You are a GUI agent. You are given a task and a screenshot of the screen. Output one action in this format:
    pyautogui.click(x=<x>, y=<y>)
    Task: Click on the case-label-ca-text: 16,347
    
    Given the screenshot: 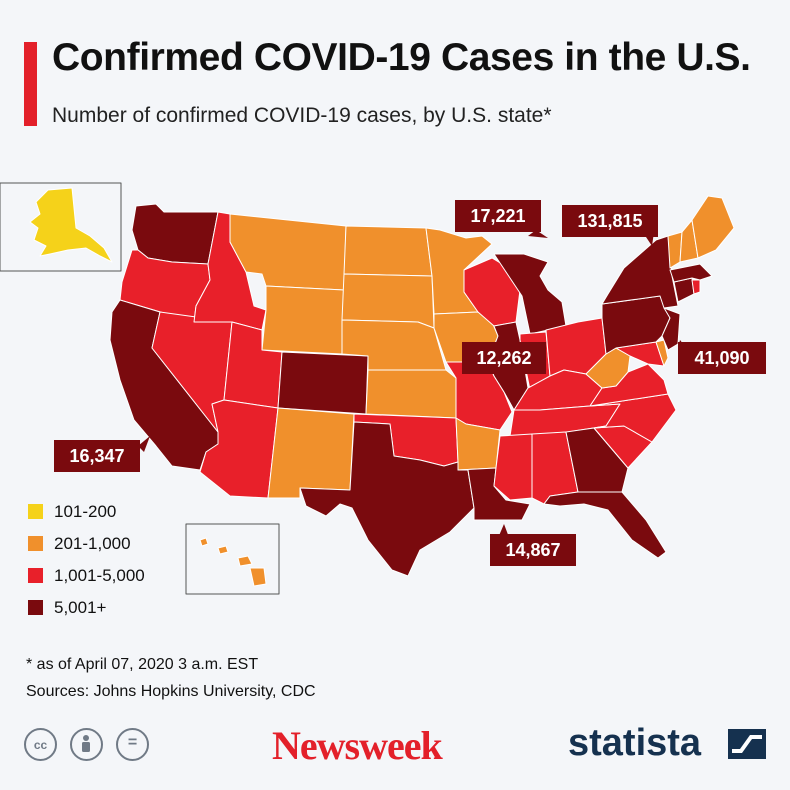 What is the action you would take?
    pyautogui.click(x=96, y=456)
    